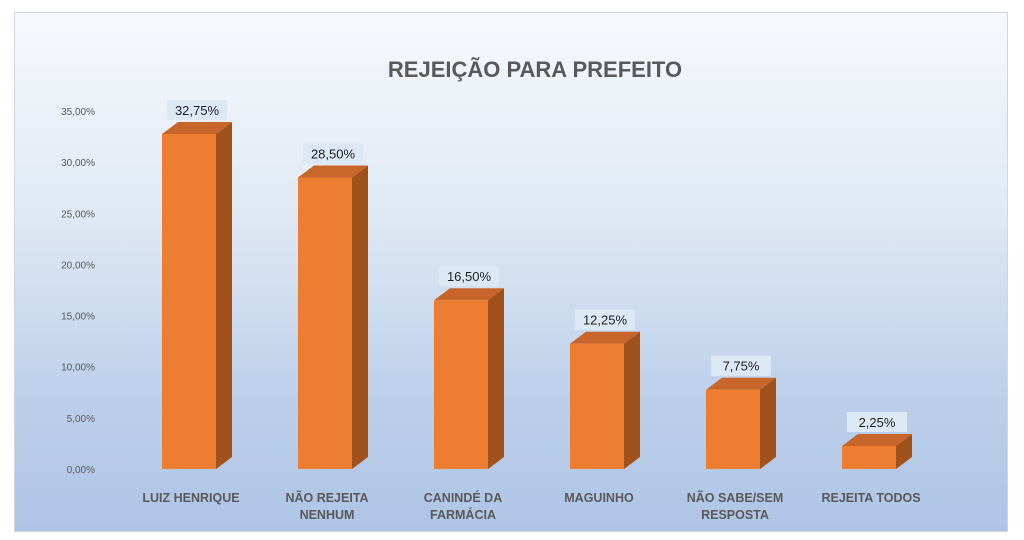  What do you see at coordinates (81, 419) in the screenshot?
I see `y-tick-label: 5,00%` at bounding box center [81, 419].